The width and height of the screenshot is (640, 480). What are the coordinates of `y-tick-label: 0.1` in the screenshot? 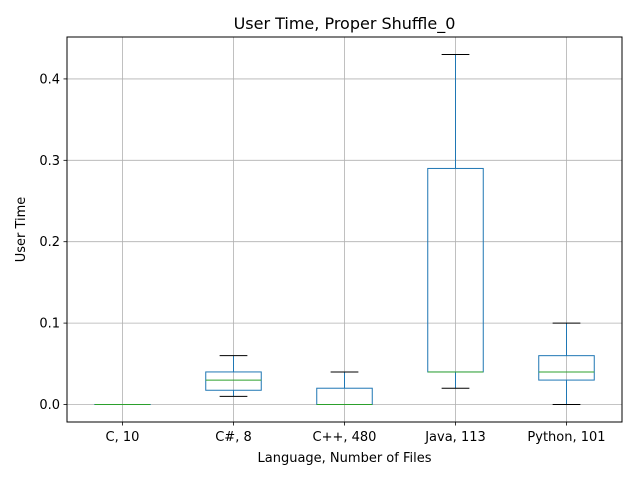 It's located at (49, 324).